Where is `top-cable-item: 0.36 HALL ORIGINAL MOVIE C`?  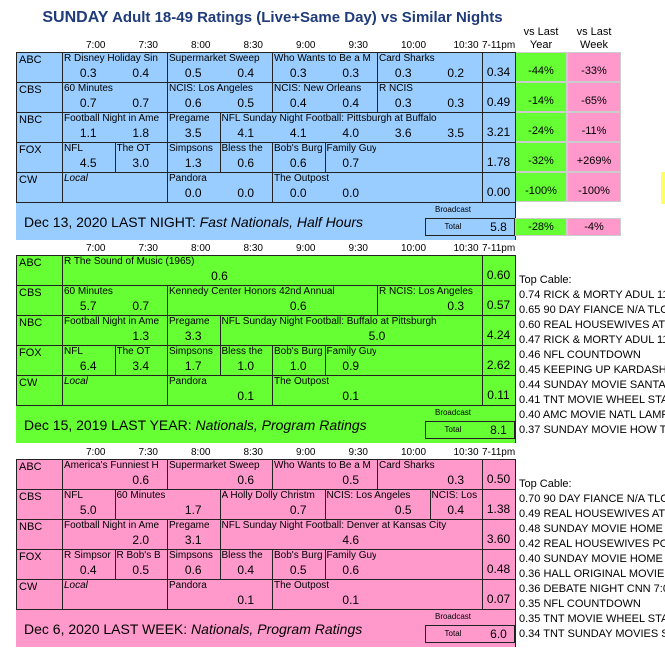 top-cable-item: 0.36 HALL ORIGINAL MOVIE C is located at coordinates (592, 574).